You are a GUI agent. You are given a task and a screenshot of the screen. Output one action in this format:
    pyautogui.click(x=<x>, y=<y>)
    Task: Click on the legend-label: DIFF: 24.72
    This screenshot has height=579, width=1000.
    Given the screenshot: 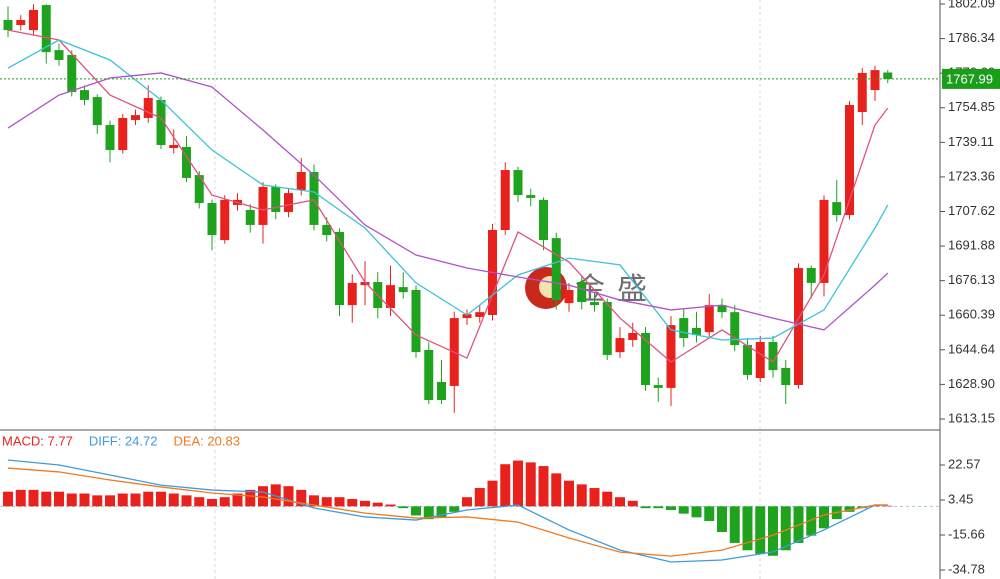 What is the action you would take?
    pyautogui.click(x=123, y=440)
    